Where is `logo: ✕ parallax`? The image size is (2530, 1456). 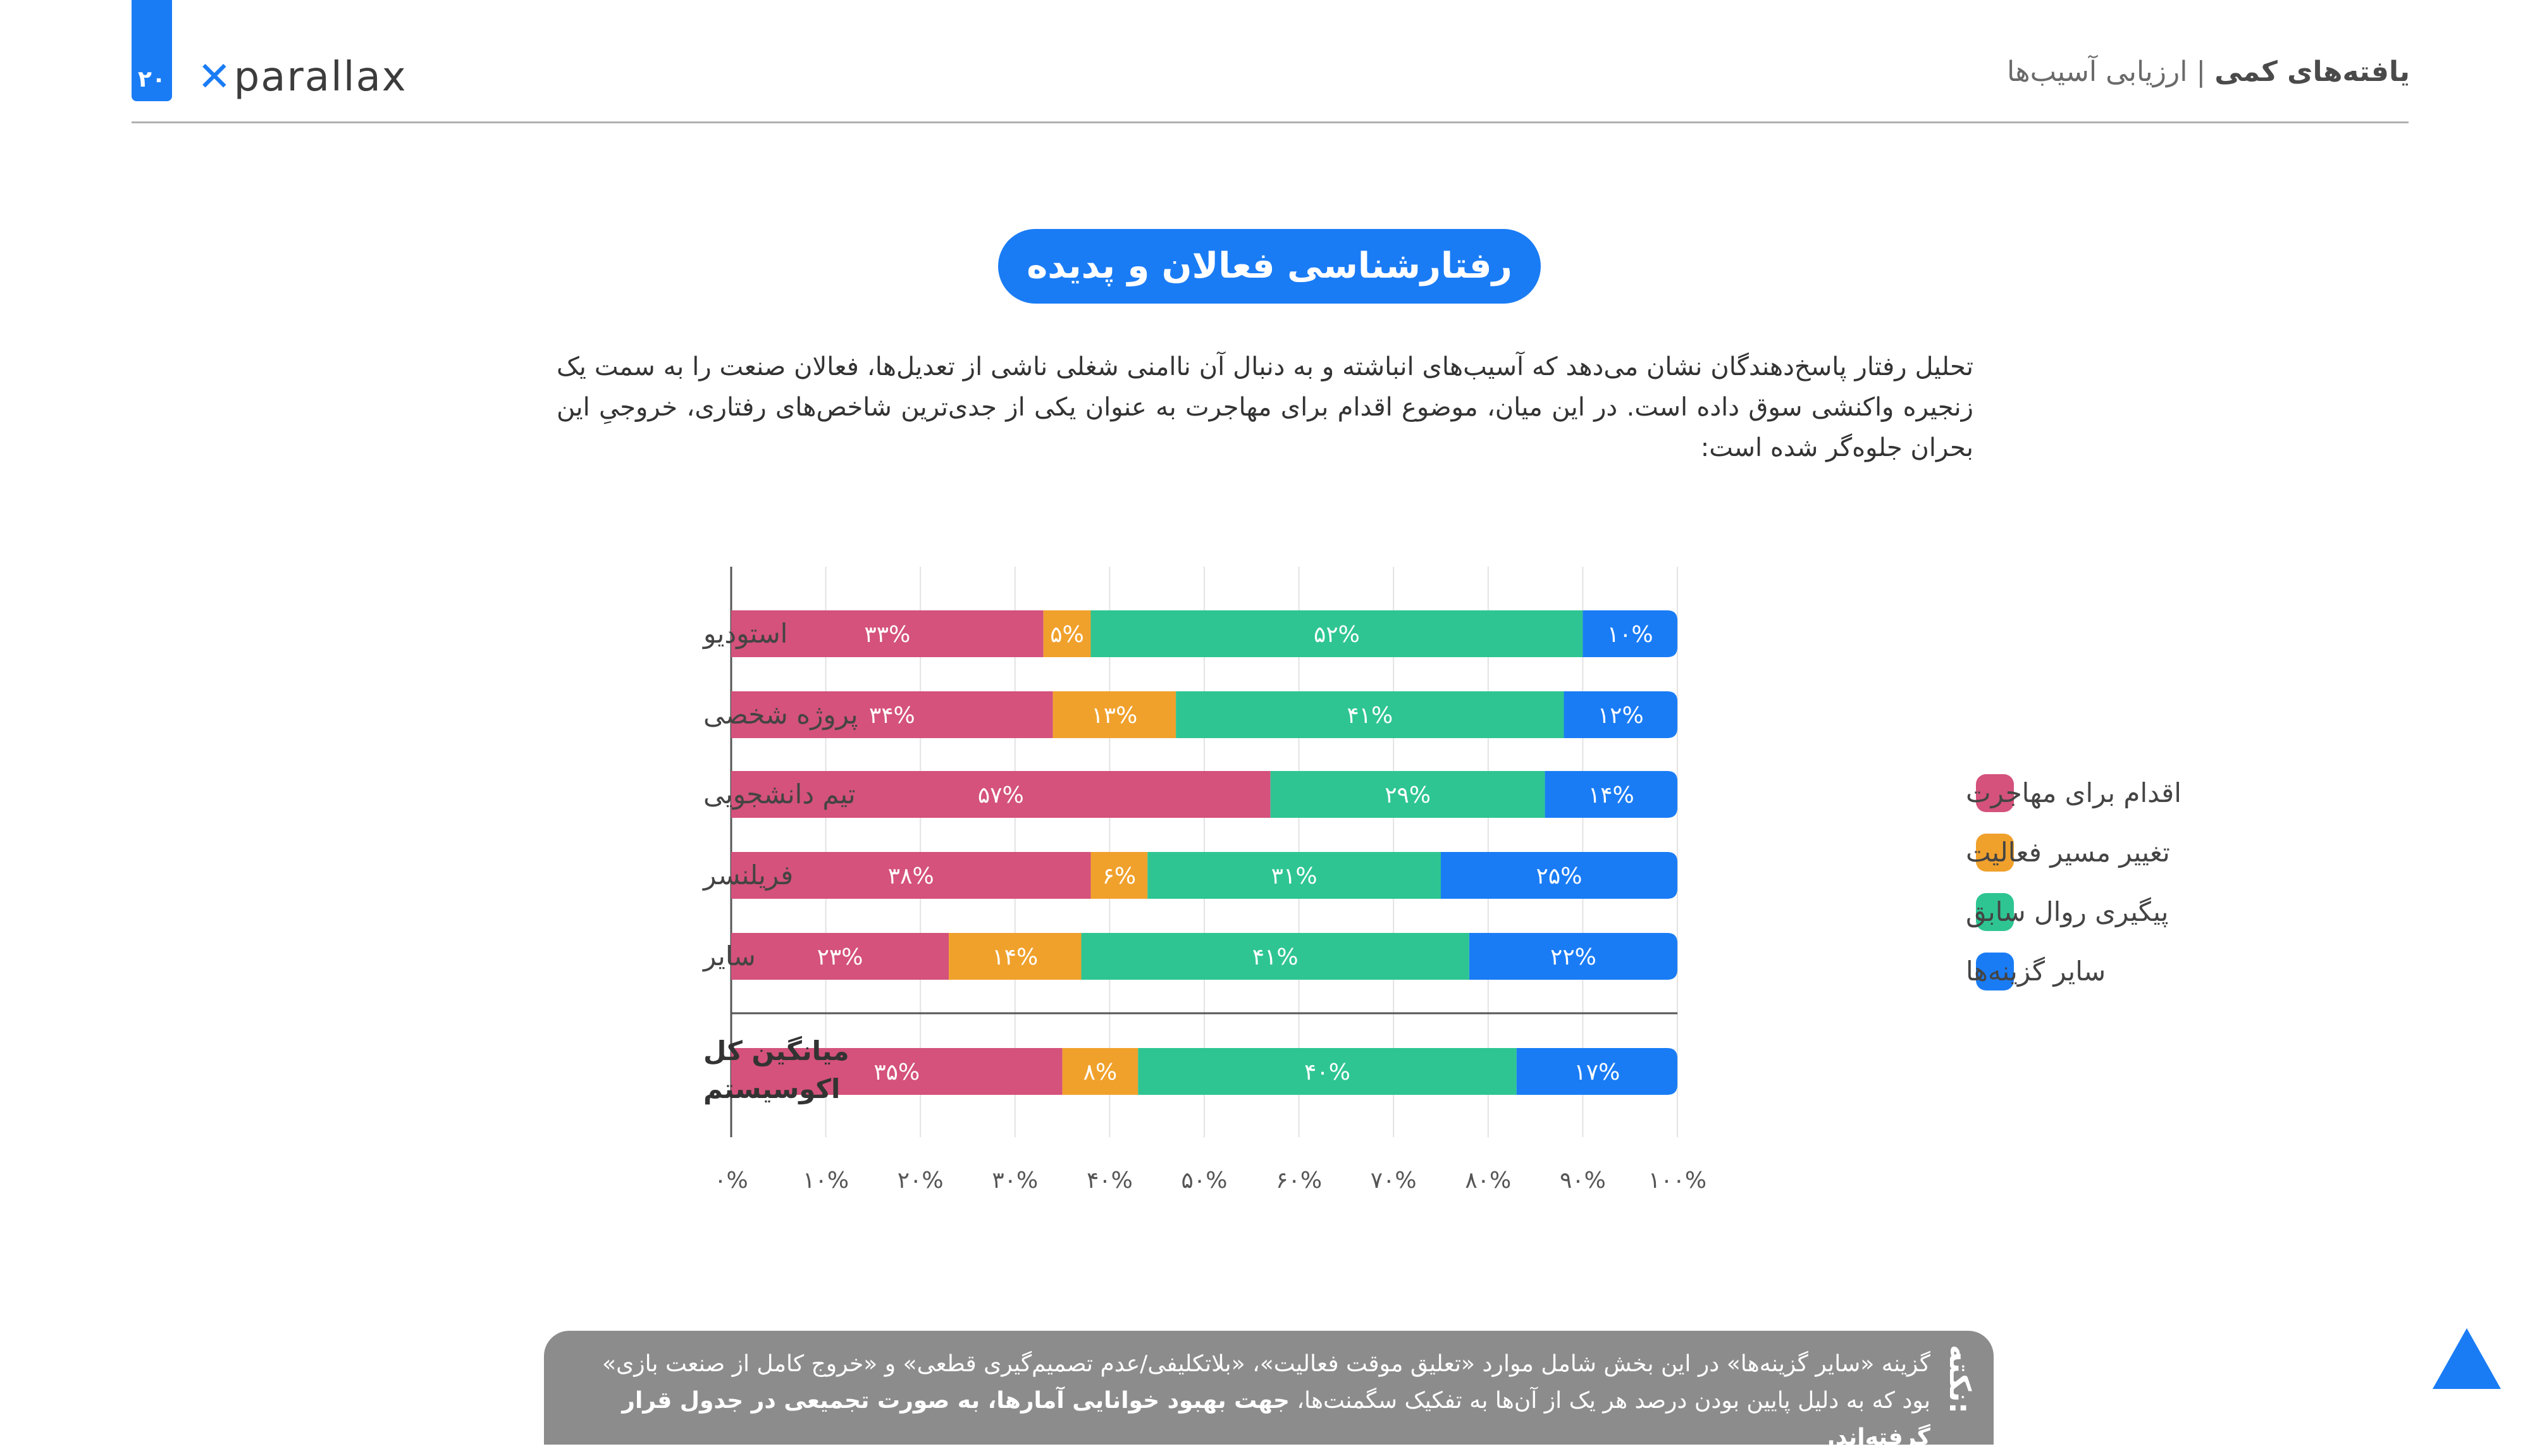 logo: ✕ parallax is located at coordinates (302, 77).